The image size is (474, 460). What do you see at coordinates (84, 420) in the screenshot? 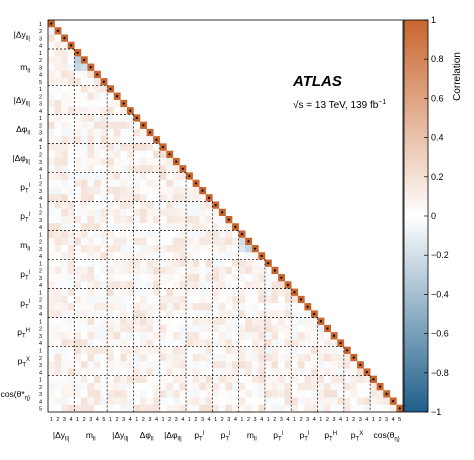
I see `x-bin-tick: 2` at bounding box center [84, 420].